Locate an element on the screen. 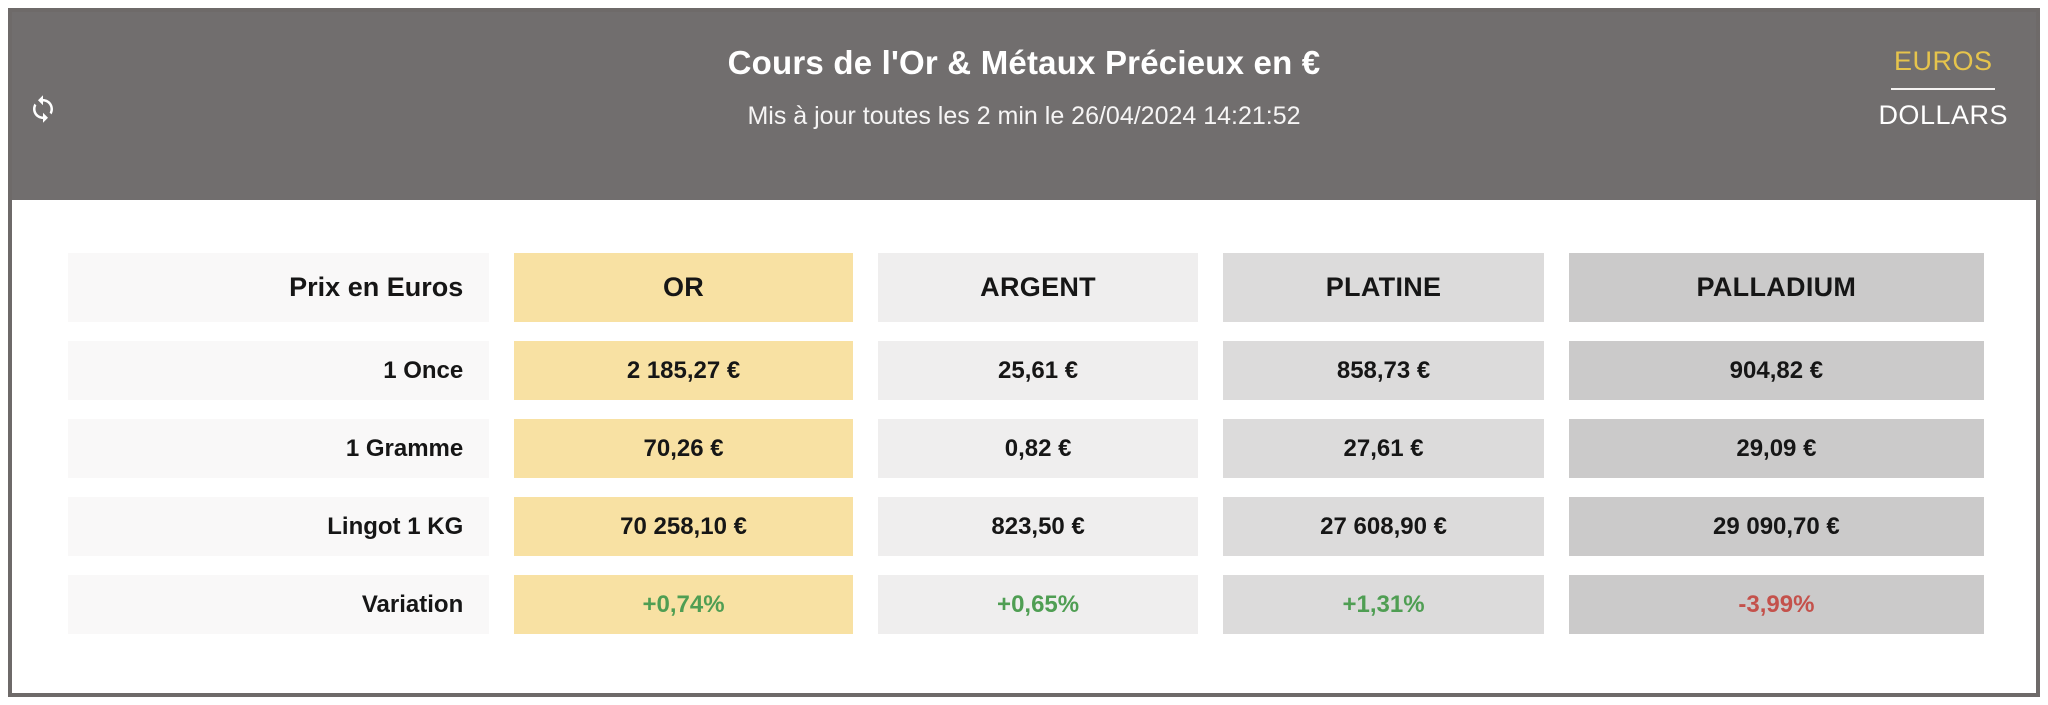 Image resolution: width=2048 pixels, height=705 pixels. refresh-button is located at coordinates (43, 110).